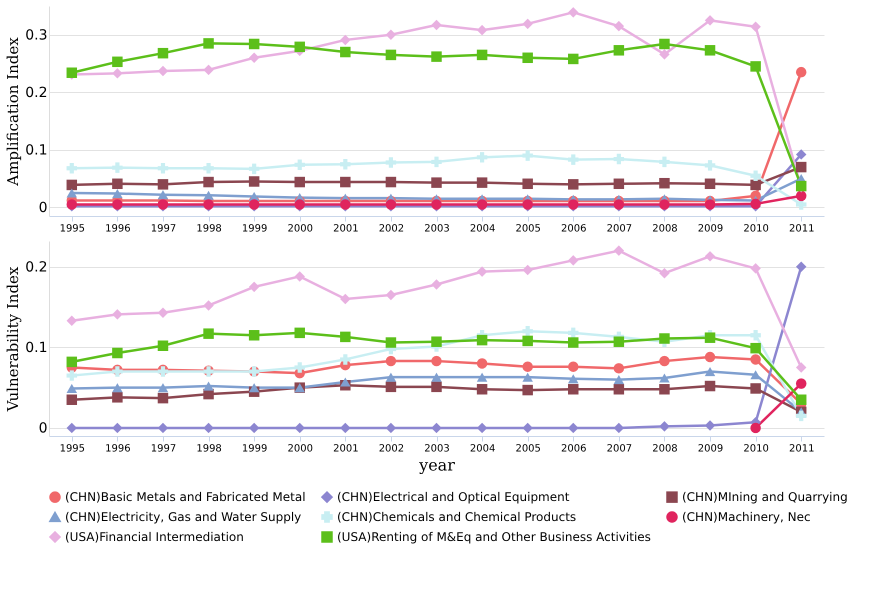 The image size is (882, 603). What do you see at coordinates (528, 229) in the screenshot?
I see `x-tick-label: 2005` at bounding box center [528, 229].